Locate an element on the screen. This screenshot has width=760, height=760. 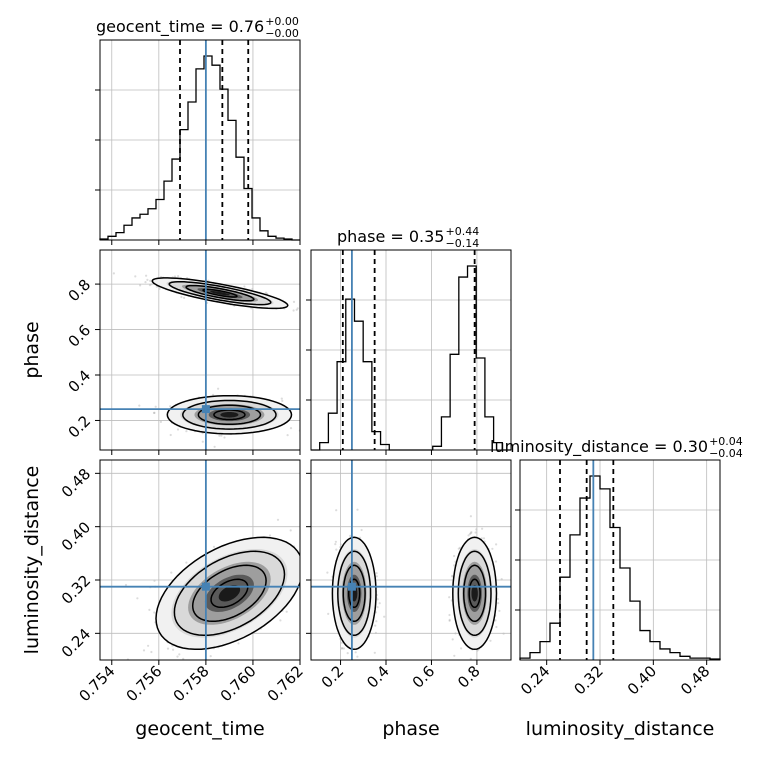
histogram-phase is located at coordinates (411, 358).